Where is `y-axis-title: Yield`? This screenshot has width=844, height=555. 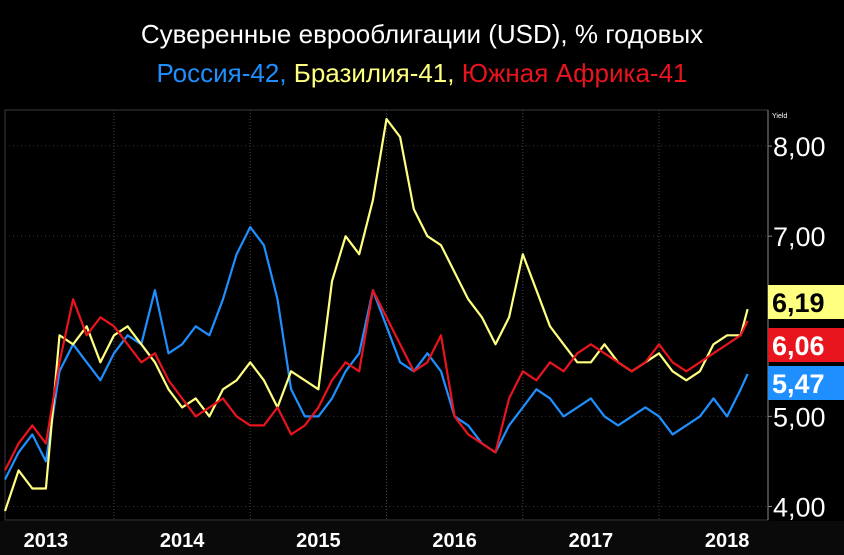
y-axis-title: Yield is located at coordinates (779, 116).